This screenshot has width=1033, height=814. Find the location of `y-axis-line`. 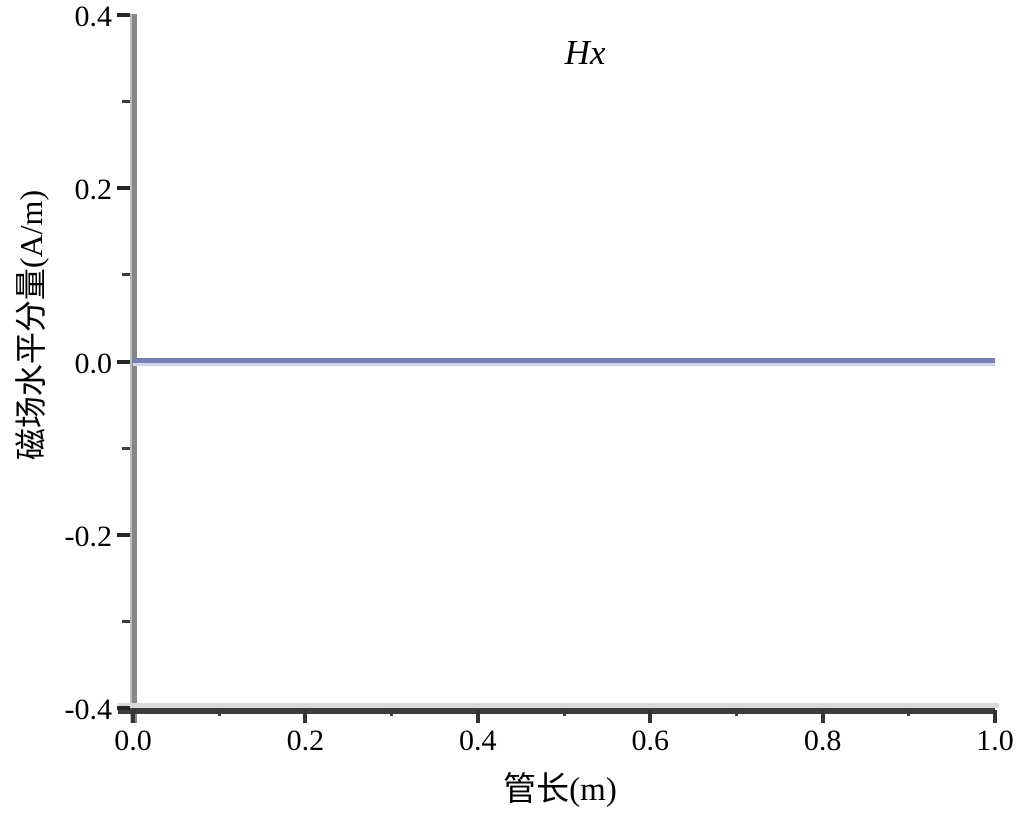

y-axis-line is located at coordinates (133, 368).